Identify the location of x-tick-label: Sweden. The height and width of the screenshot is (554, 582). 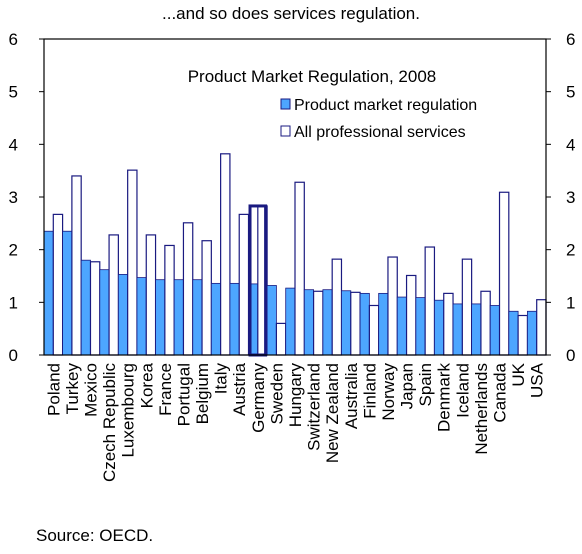
(276, 393).